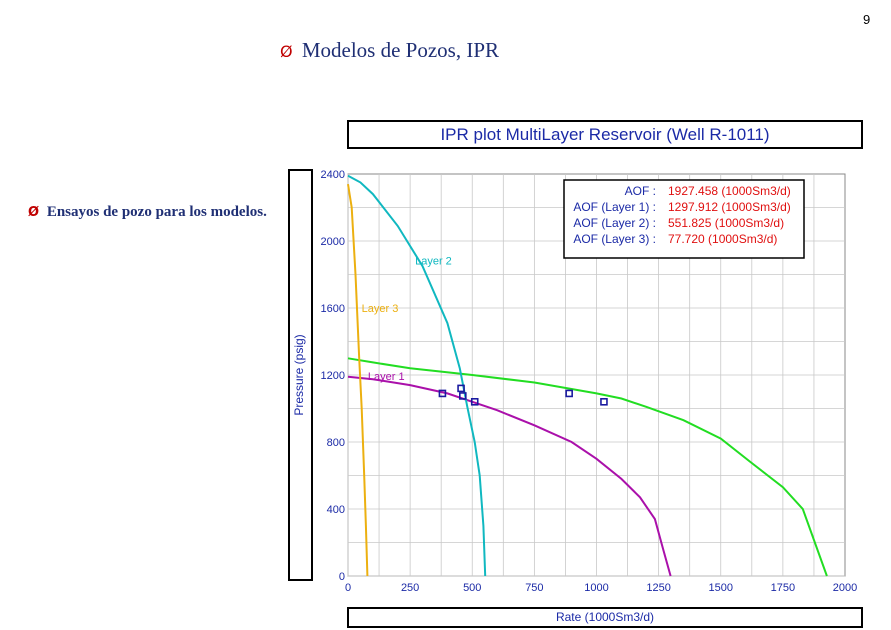 The image size is (891, 630). Describe the element at coordinates (845, 588) in the screenshot. I see `x-tick-label: 2000` at that location.